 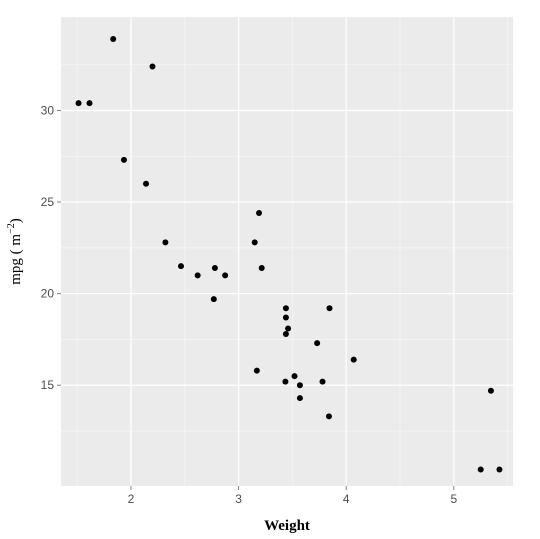 I want to click on x-tick-label: 5, so click(x=453, y=499).